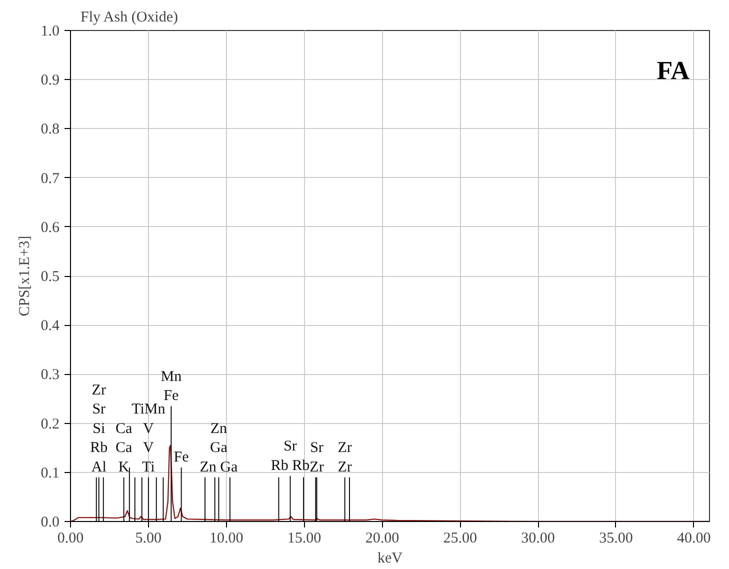  Describe the element at coordinates (538, 538) in the screenshot. I see `x-tick-label: 30.00` at that location.